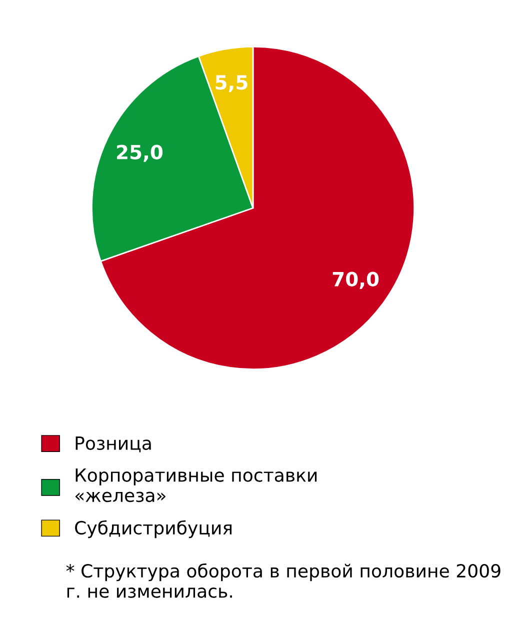 This screenshot has height=640, width=506. What do you see at coordinates (153, 529) in the screenshot?
I see `legend-label: Субдистрибуция` at bounding box center [153, 529].